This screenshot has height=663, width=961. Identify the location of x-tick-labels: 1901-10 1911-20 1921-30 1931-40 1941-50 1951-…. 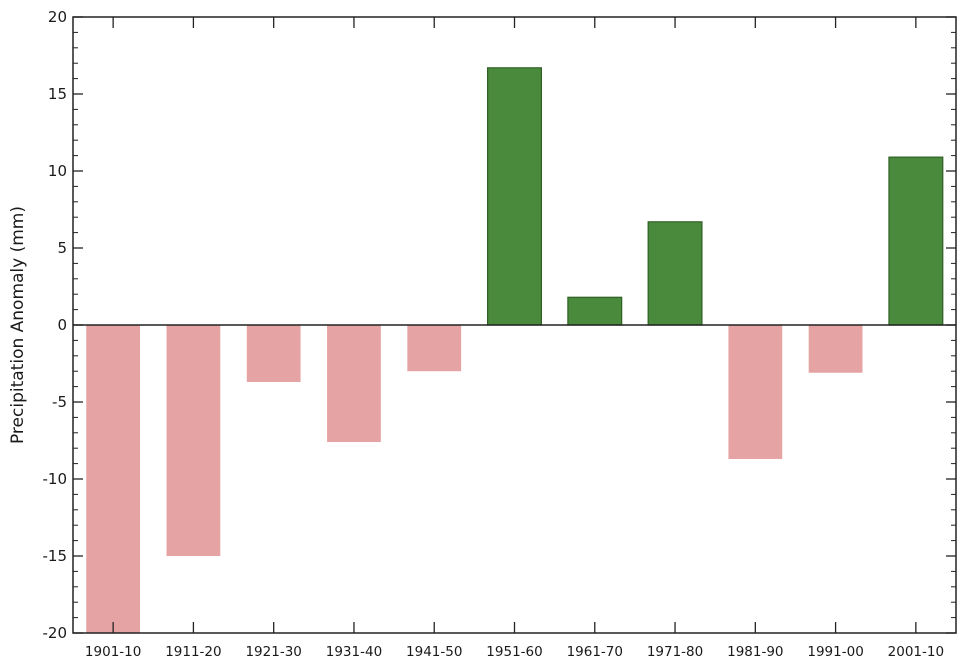
(514, 652).